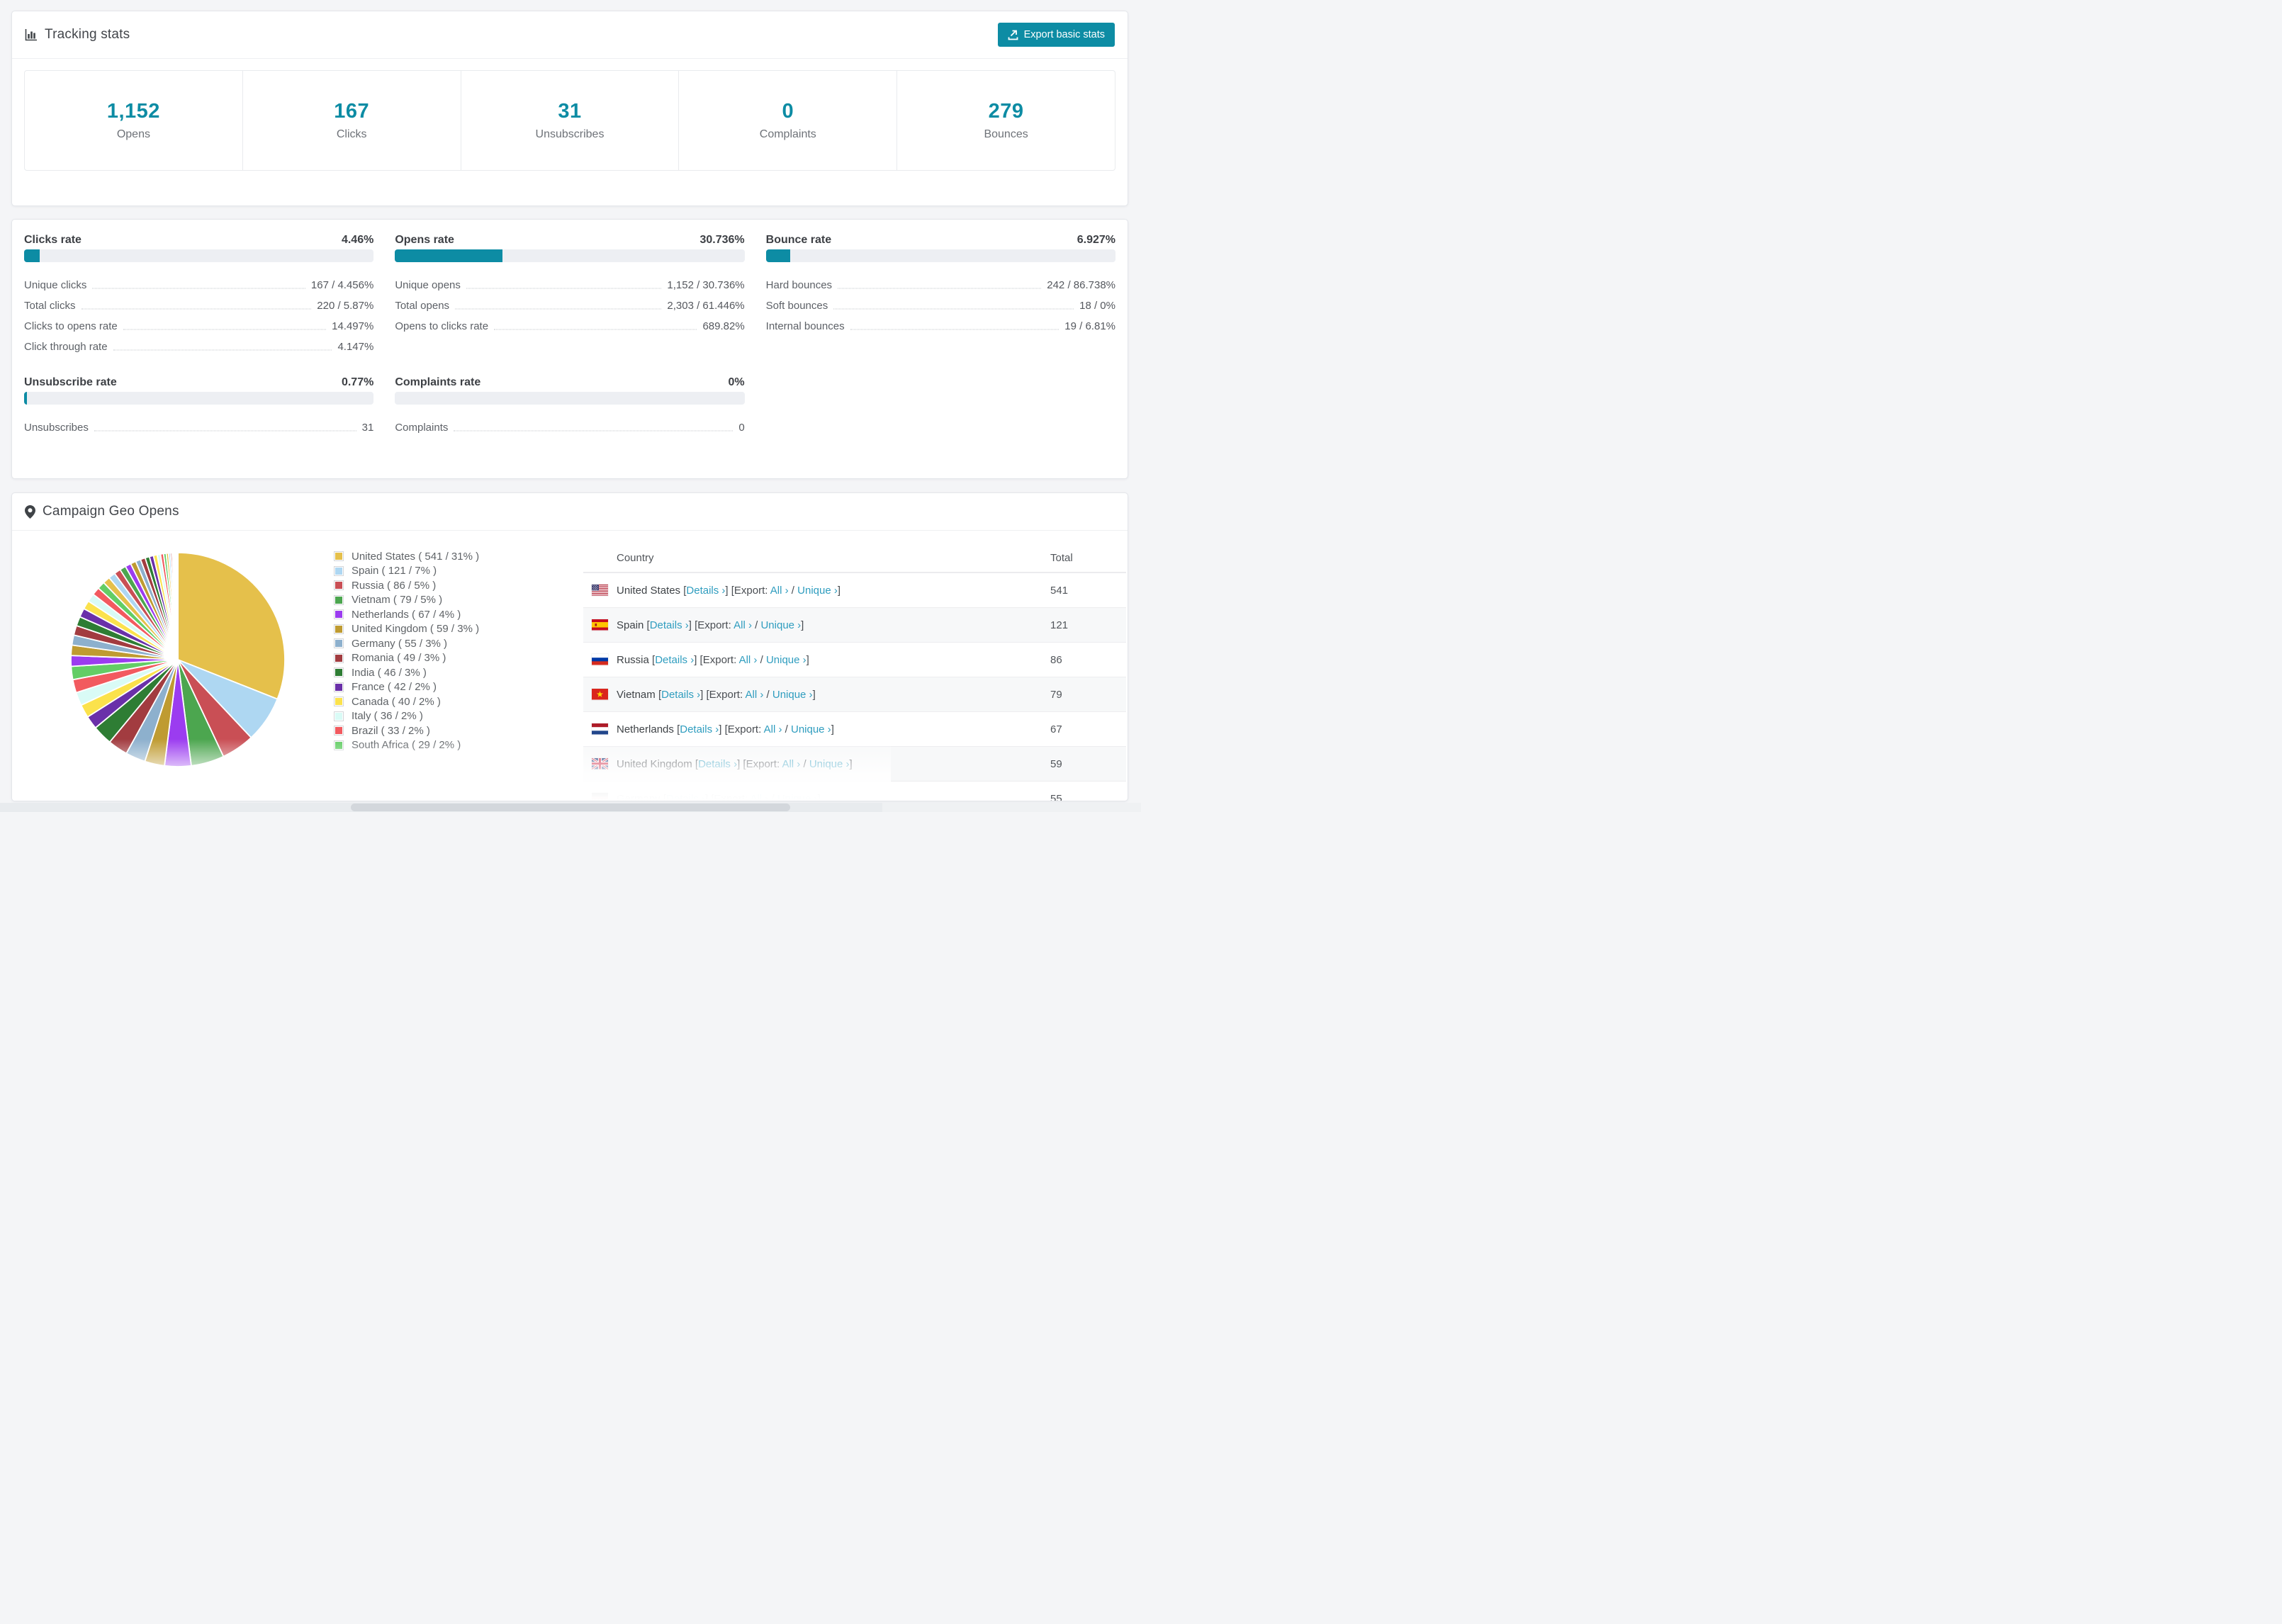 The height and width of the screenshot is (1624, 2282). What do you see at coordinates (407, 600) in the screenshot?
I see `legend-item: Vietnam ( 79 / 5% )` at bounding box center [407, 600].